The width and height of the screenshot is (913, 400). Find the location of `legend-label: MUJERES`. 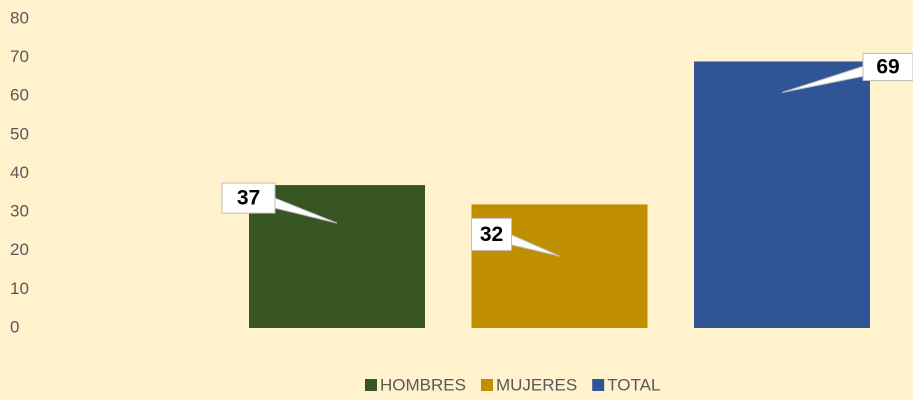

legend-label: MUJERES is located at coordinates (536, 384).